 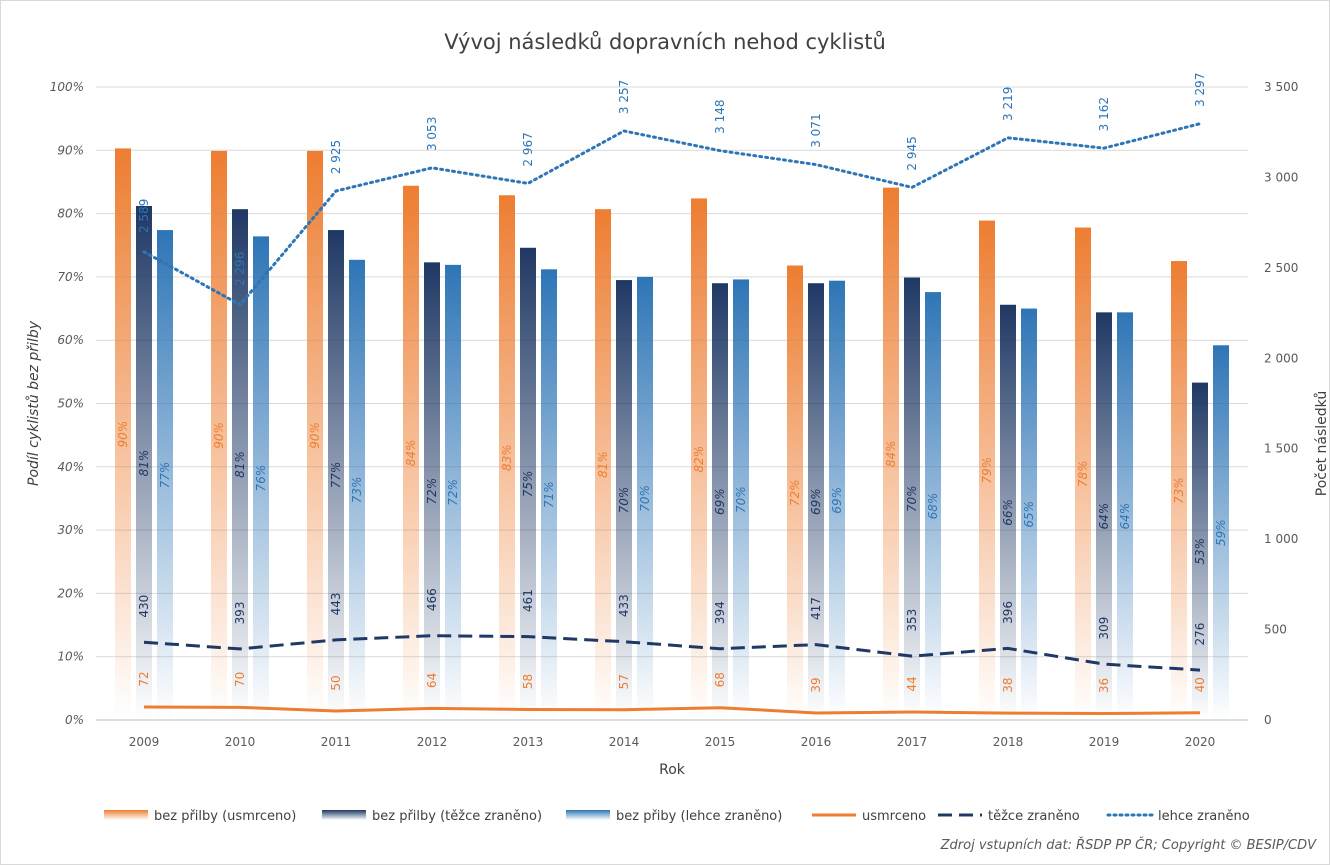 I want to click on line-data-label: 443, so click(x=336, y=603).